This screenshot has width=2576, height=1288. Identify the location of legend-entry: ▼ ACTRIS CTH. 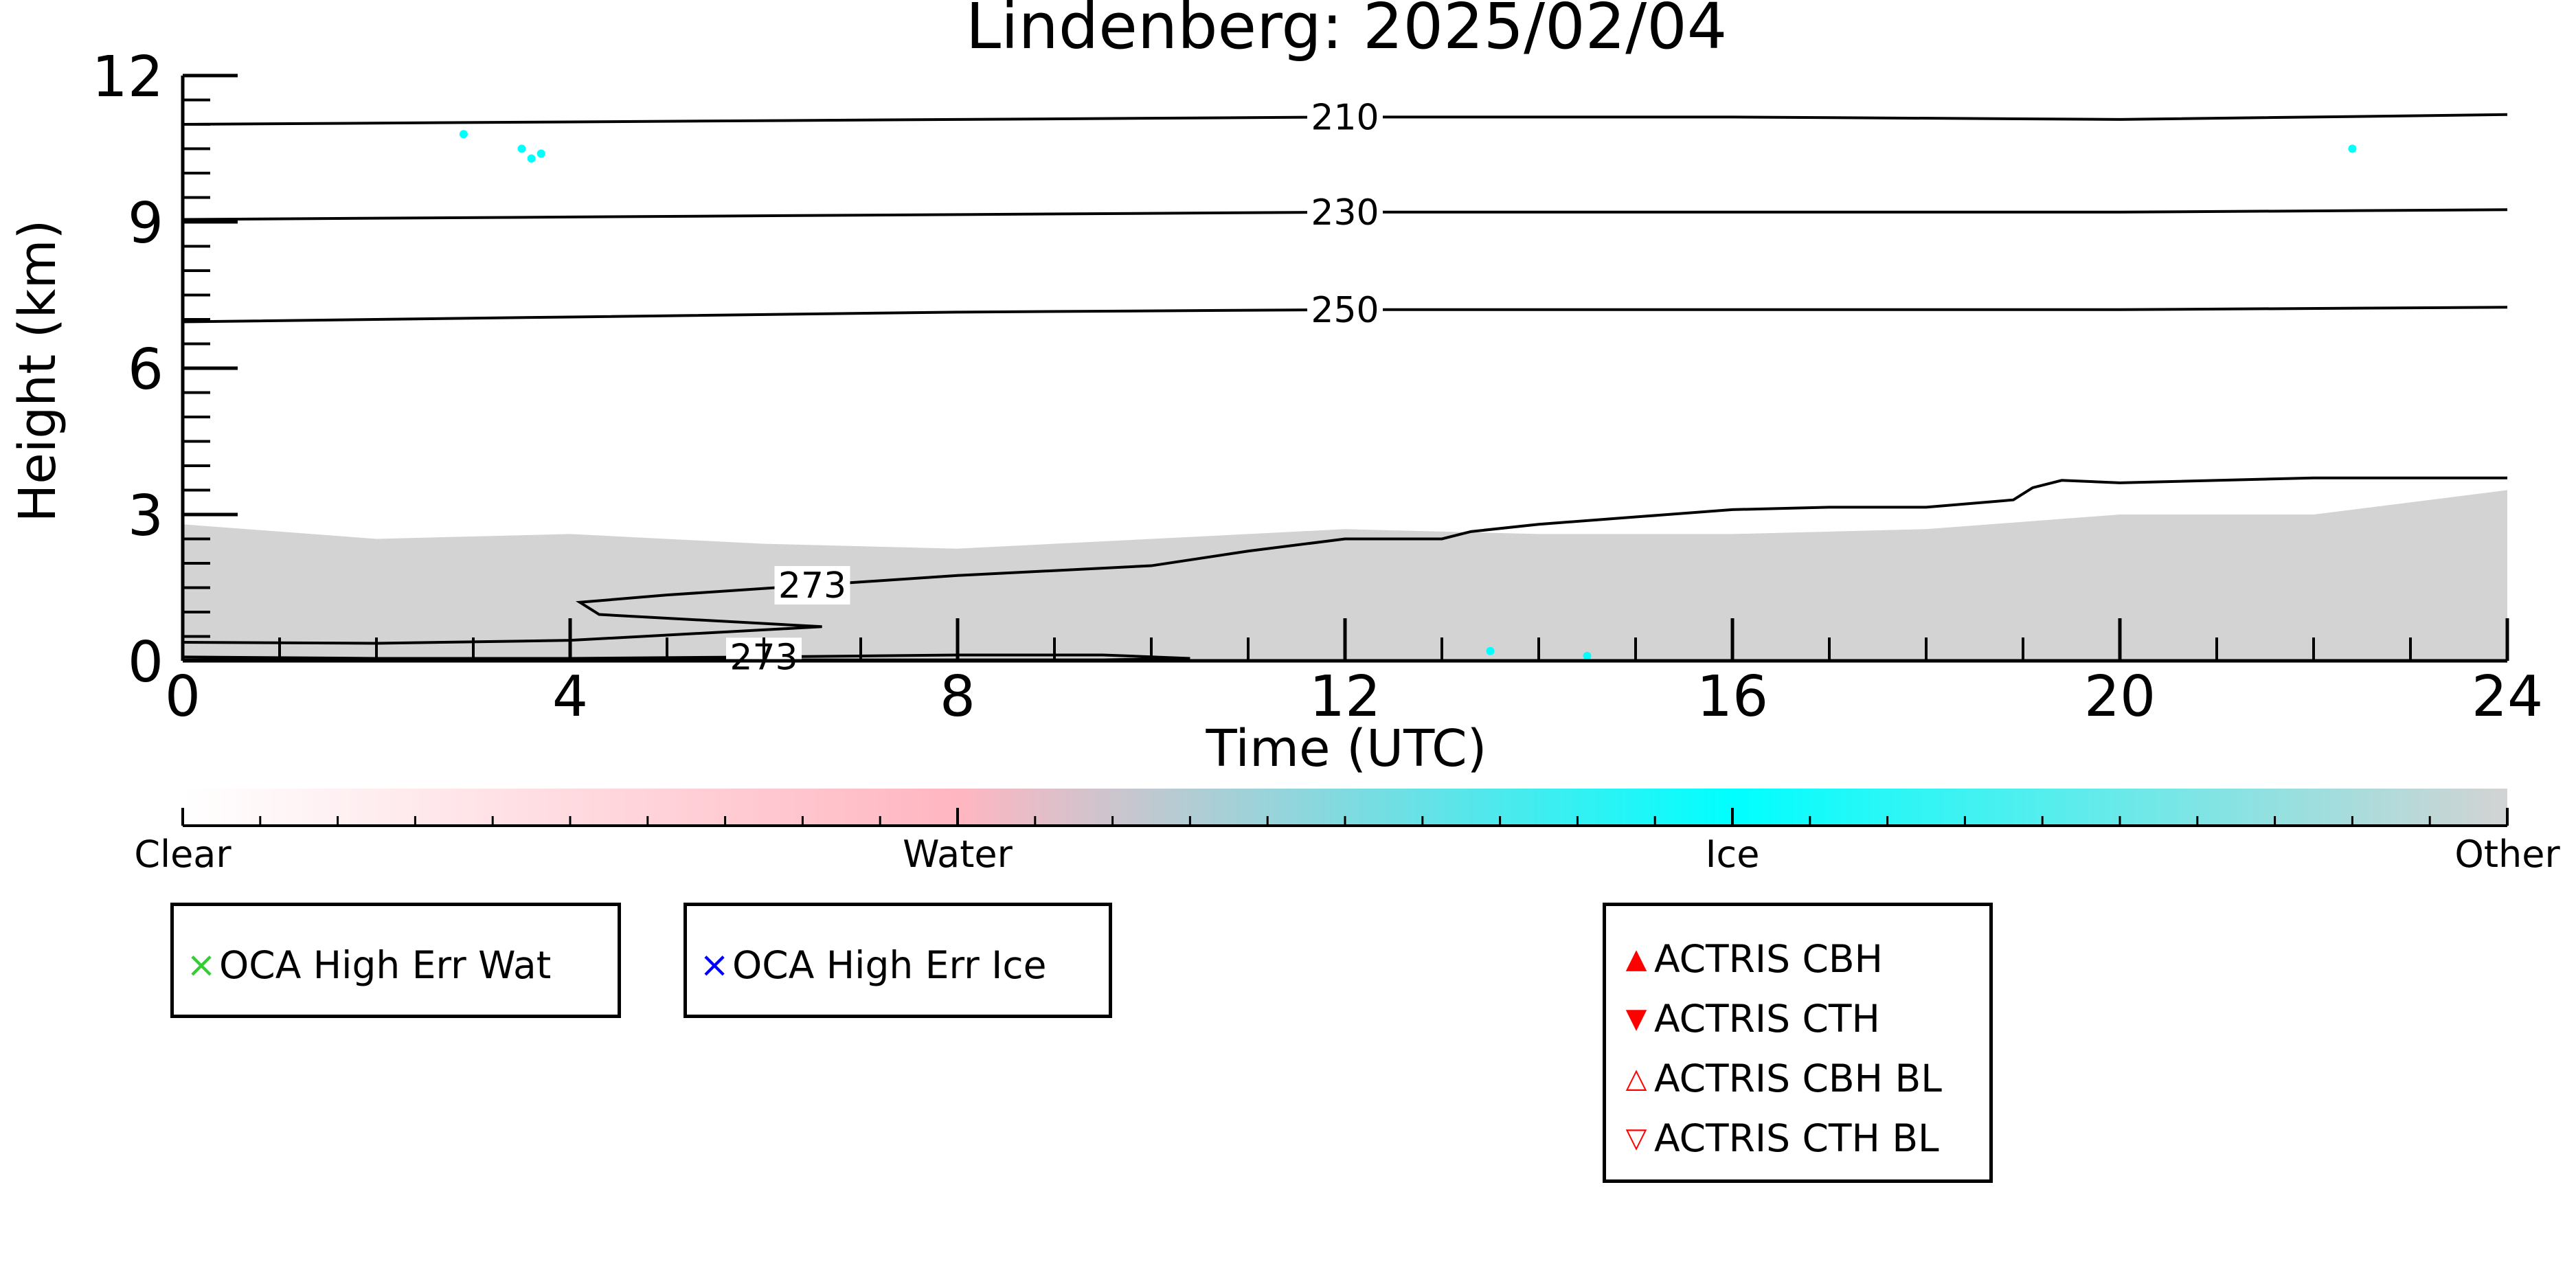
(1803, 1019).